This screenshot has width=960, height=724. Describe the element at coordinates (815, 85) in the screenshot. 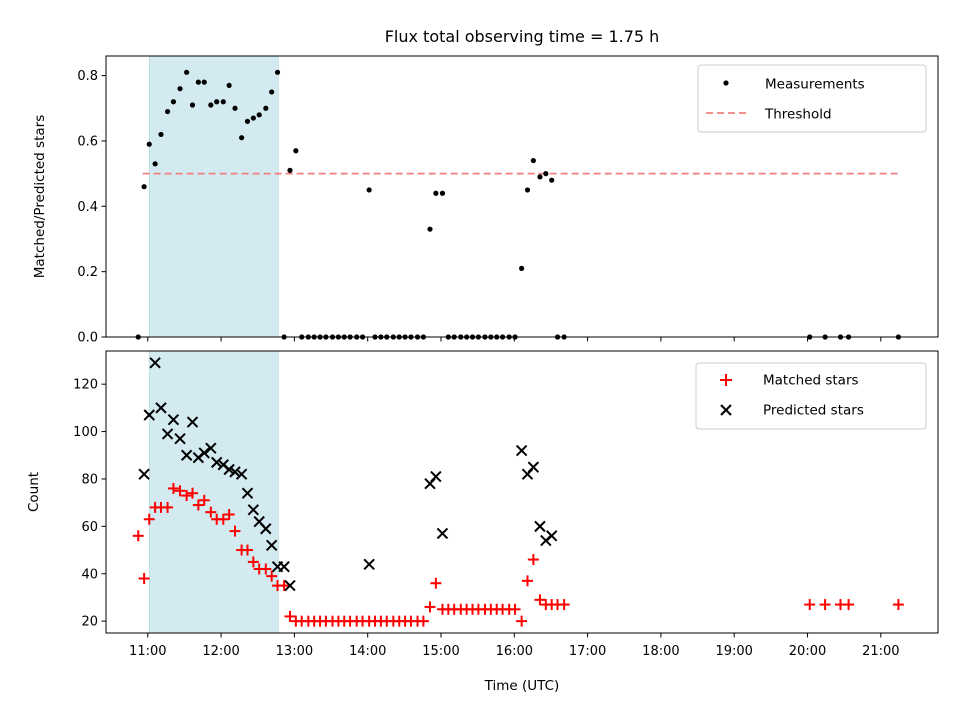

I see `legend-measurements-label: Measurements` at that location.